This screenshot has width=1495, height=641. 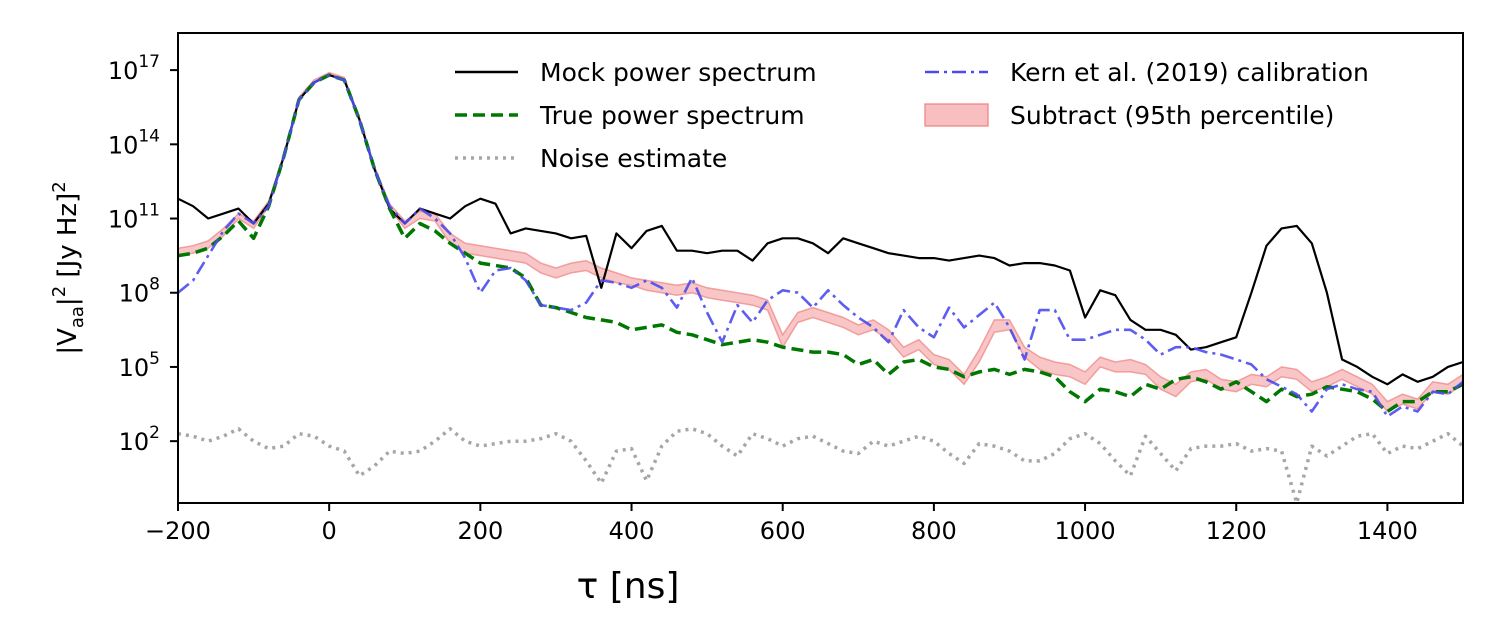 I want to click on x-tick-label: 0, so click(x=329, y=531).